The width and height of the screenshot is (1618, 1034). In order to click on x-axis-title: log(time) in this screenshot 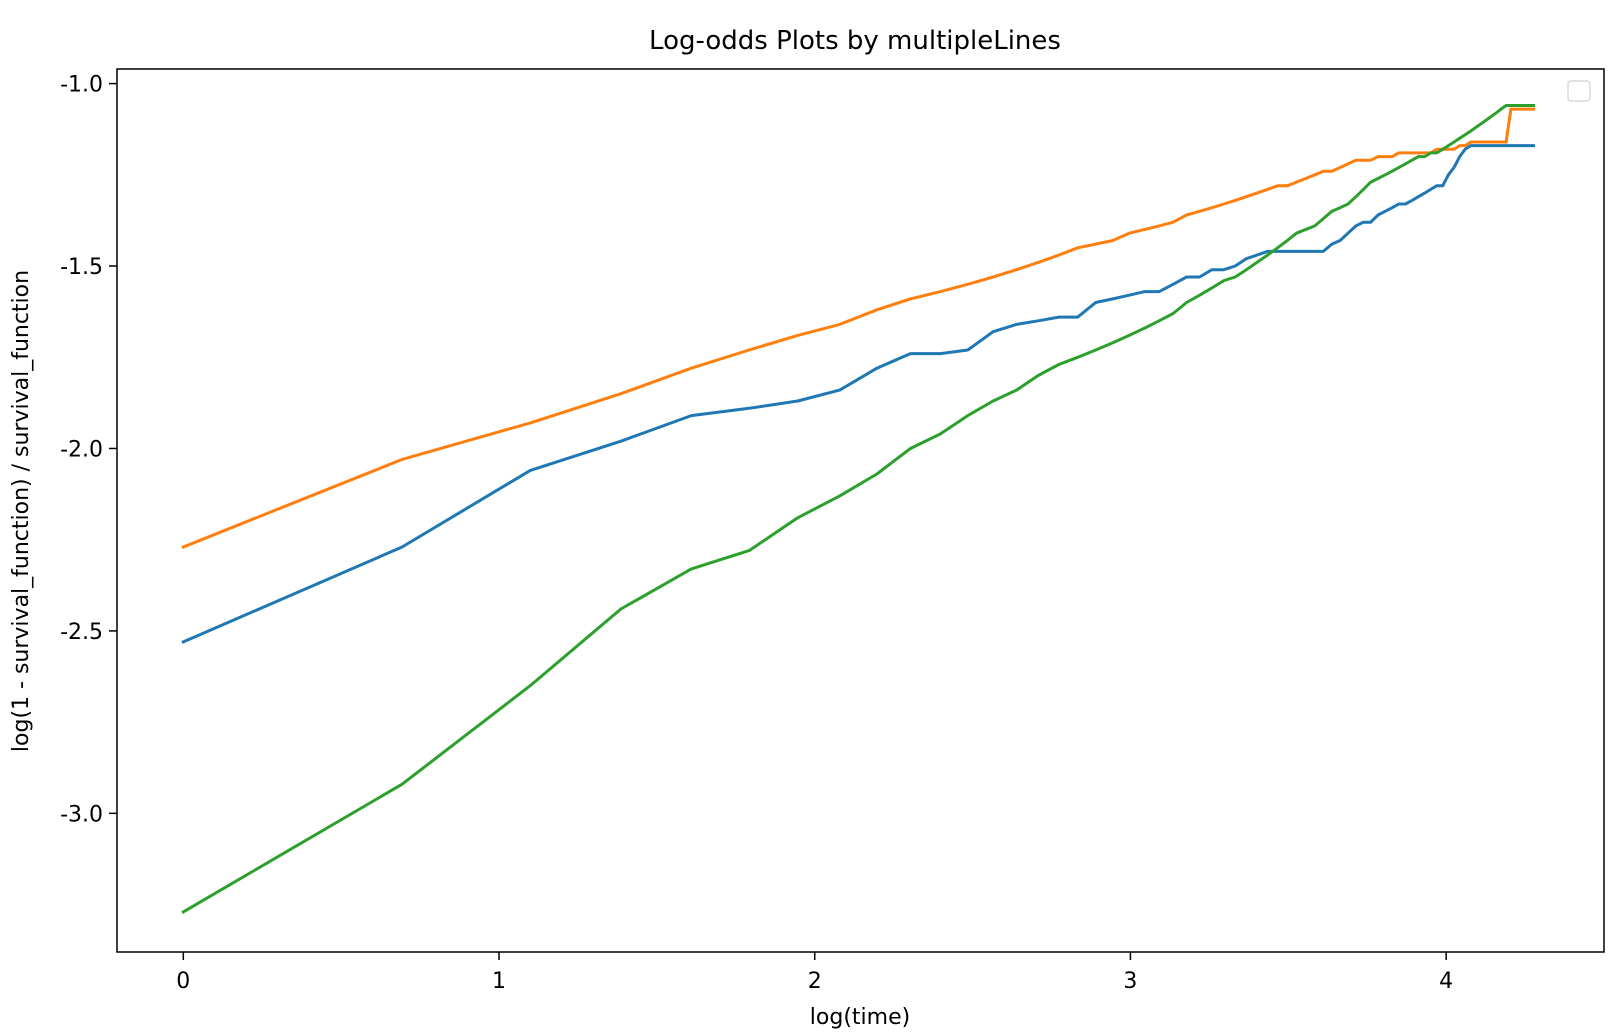, I will do `click(860, 1017)`.